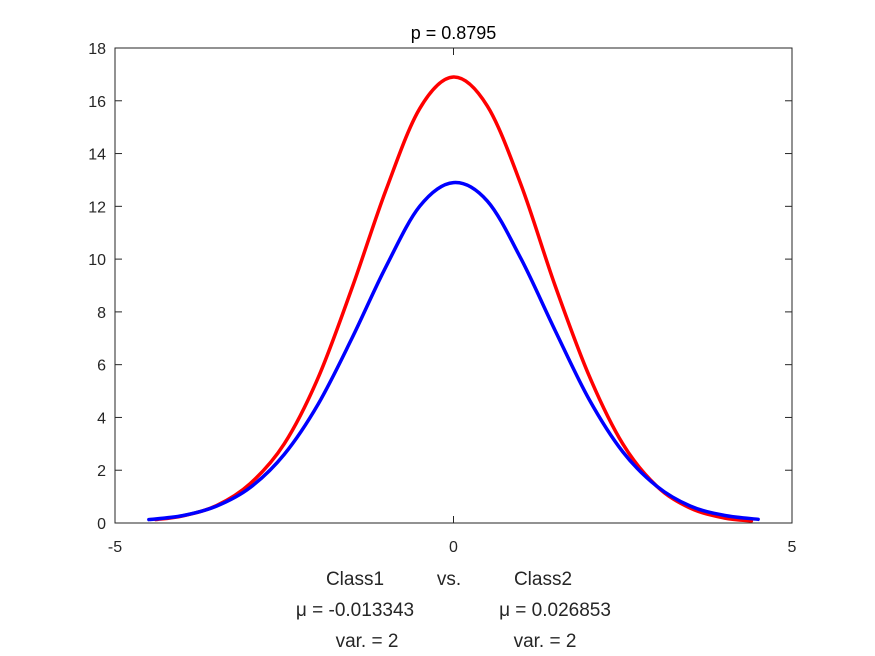 This screenshot has height=656, width=875. I want to click on caption-var-class1: var. = 2, so click(367, 641).